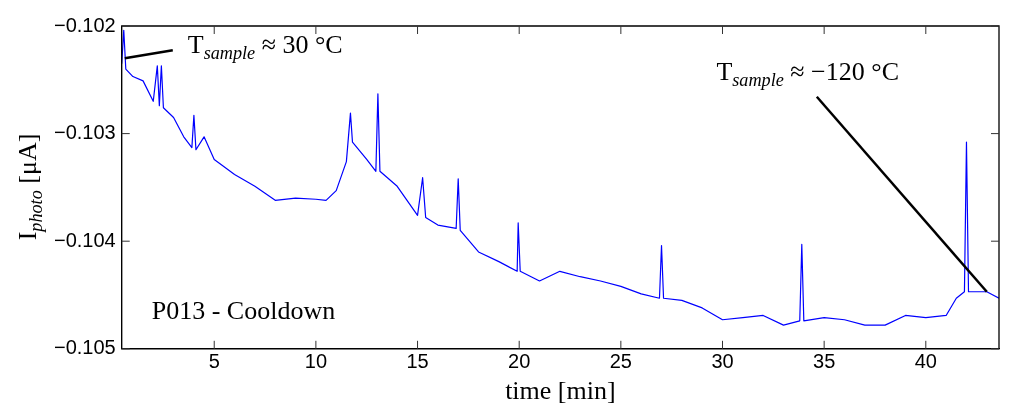 Image resolution: width=1009 pixels, height=417 pixels. What do you see at coordinates (519, 361) in the screenshot?
I see `x-tick-label: 20` at bounding box center [519, 361].